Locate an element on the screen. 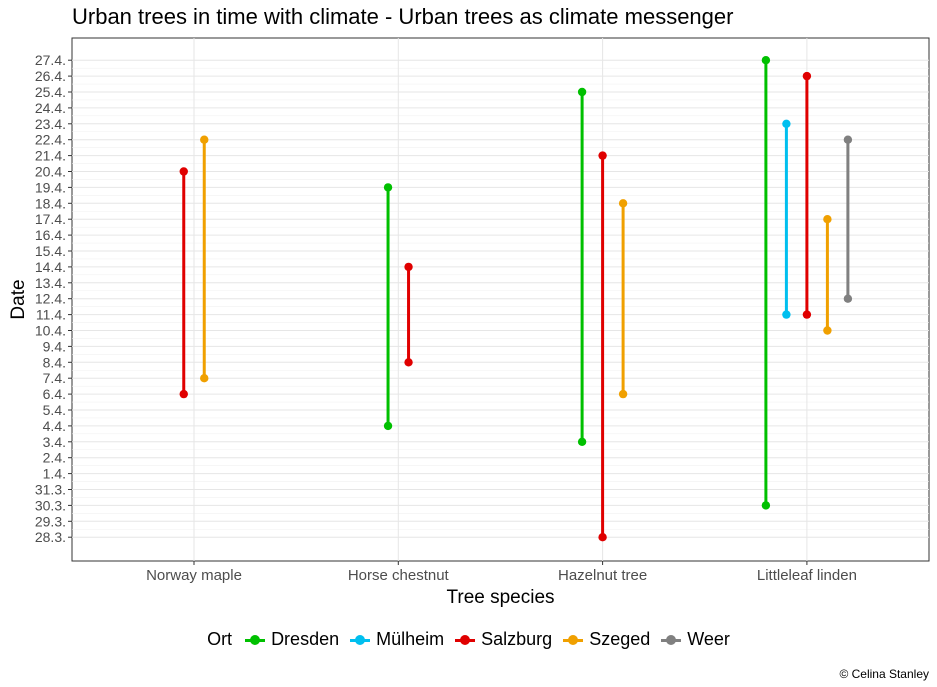 The image size is (937, 687). legend: Ort Dresden Mülheim Salzburg Szeged Weer is located at coordinates (468, 639).